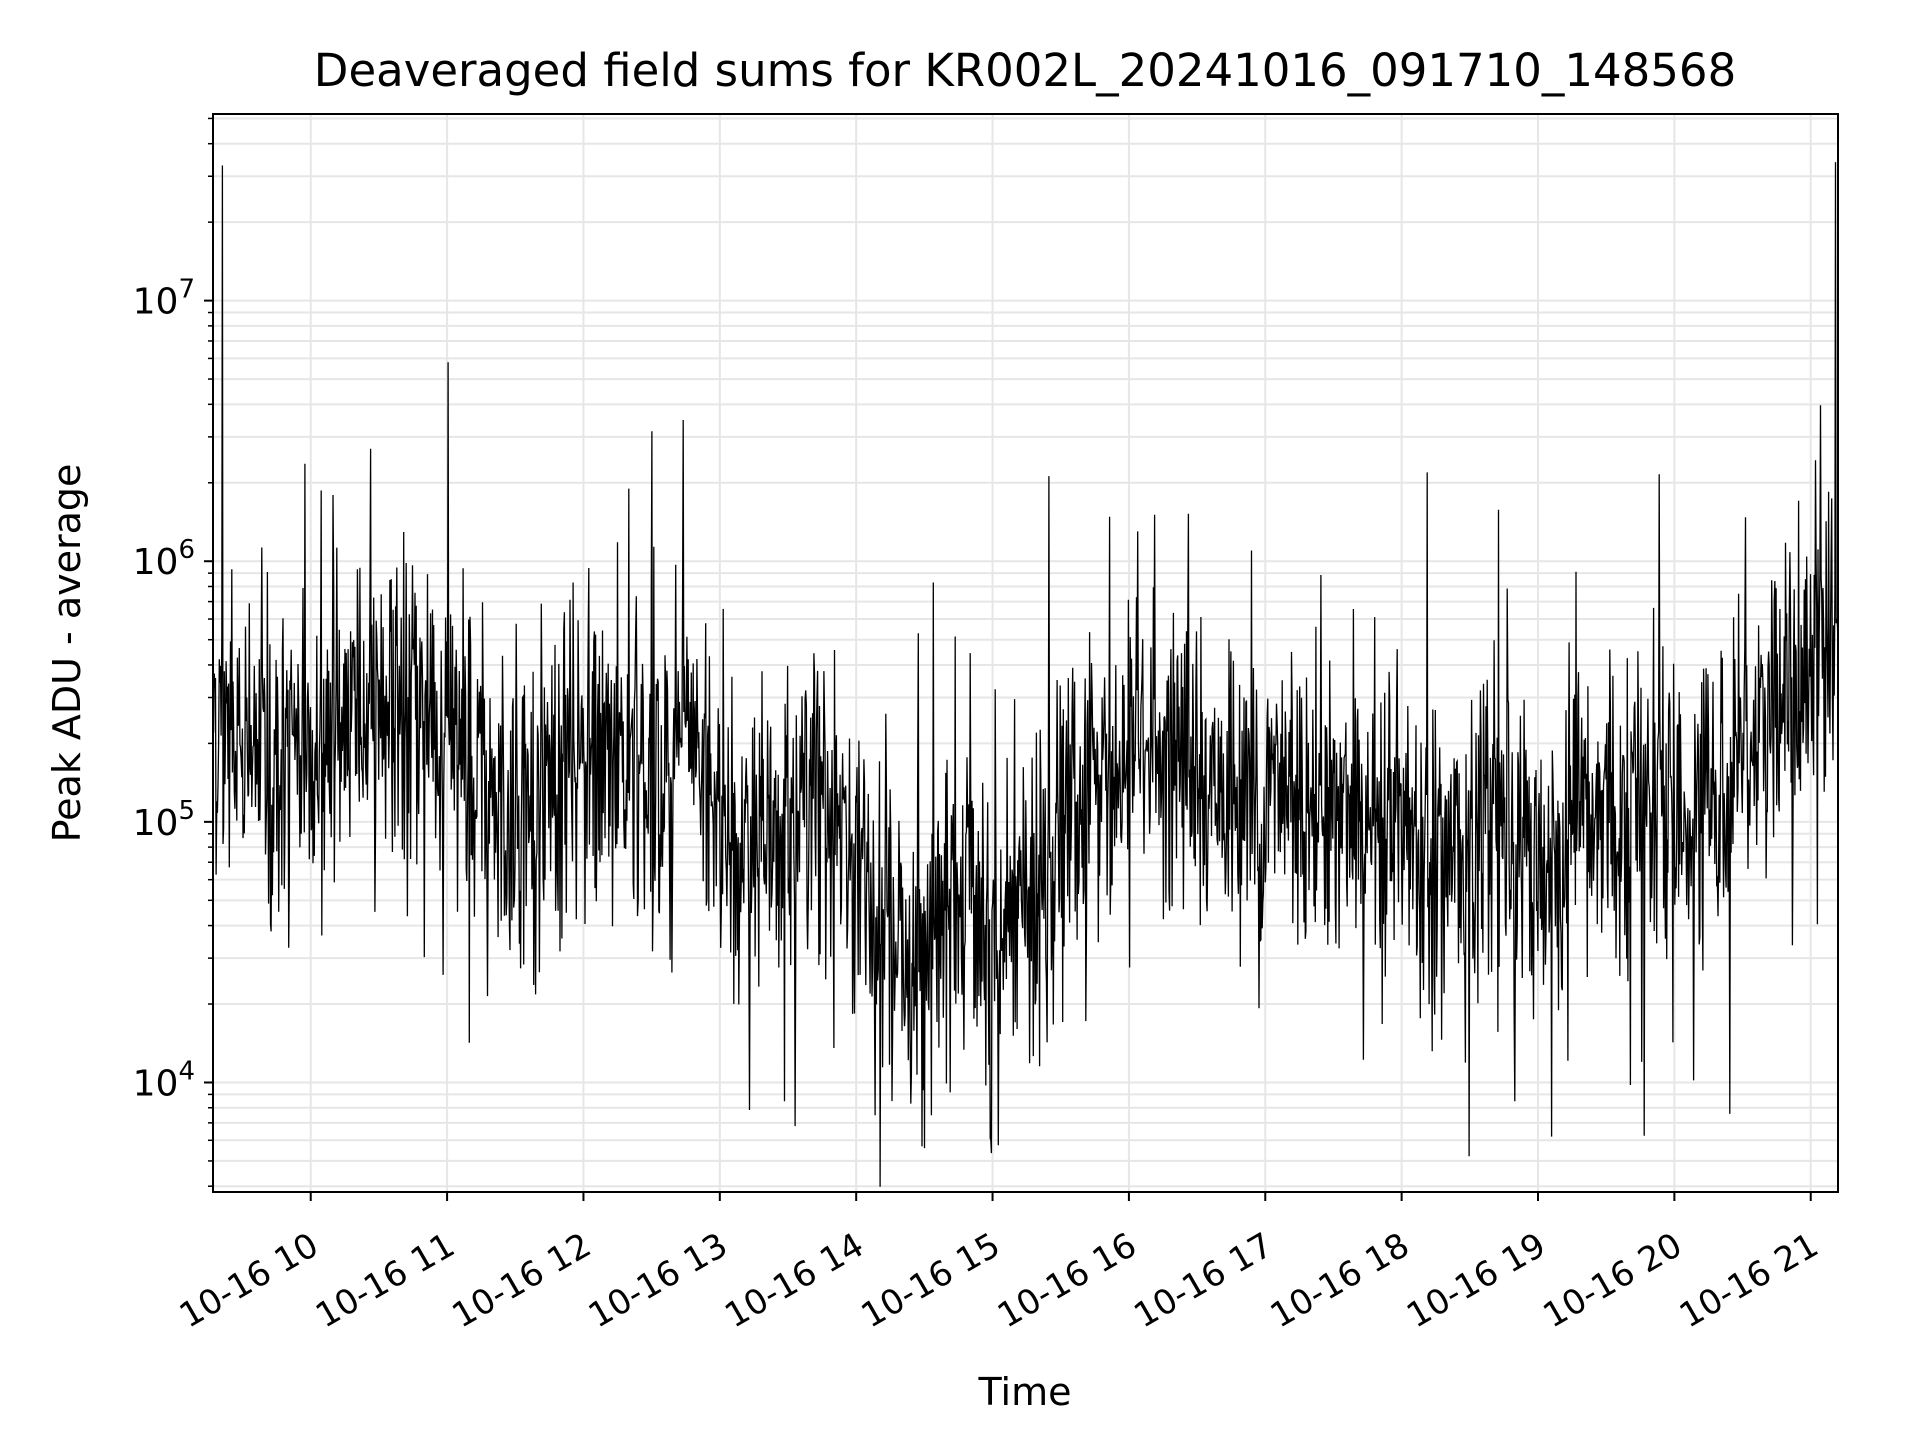  What do you see at coordinates (164, 820) in the screenshot?
I see `y-tick-label: 10⁵` at bounding box center [164, 820].